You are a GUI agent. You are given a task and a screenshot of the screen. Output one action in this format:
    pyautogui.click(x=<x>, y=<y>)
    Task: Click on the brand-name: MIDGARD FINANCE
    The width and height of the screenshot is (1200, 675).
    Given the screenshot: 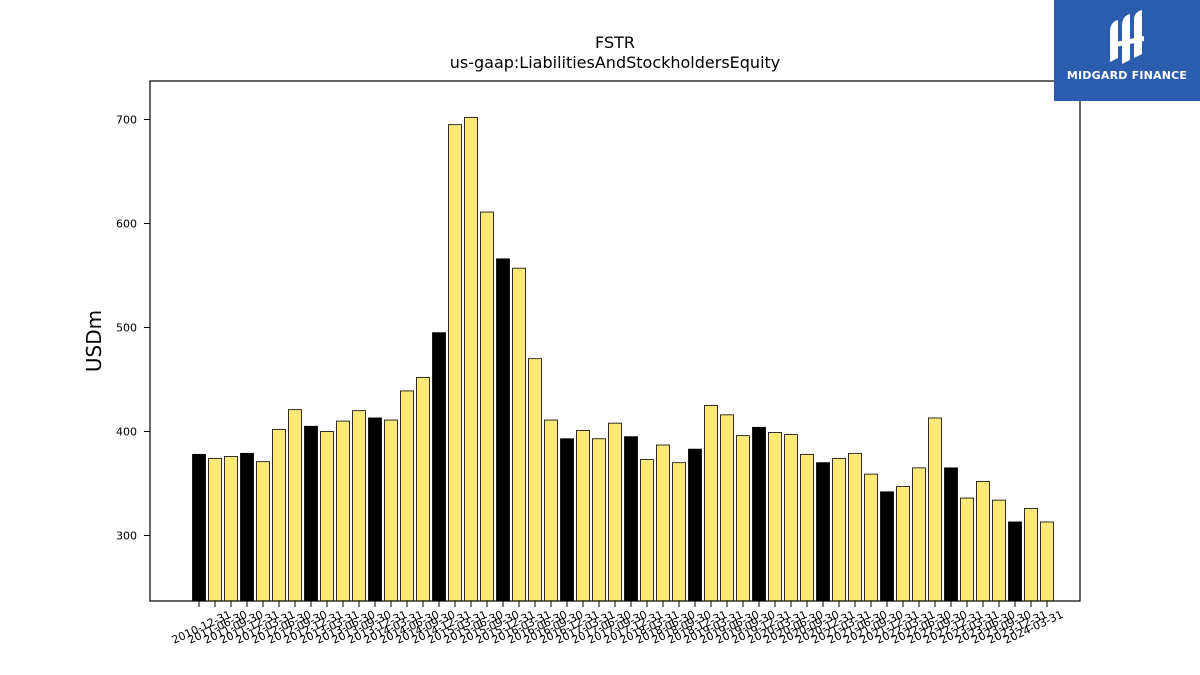 What is the action you would take?
    pyautogui.click(x=1127, y=75)
    